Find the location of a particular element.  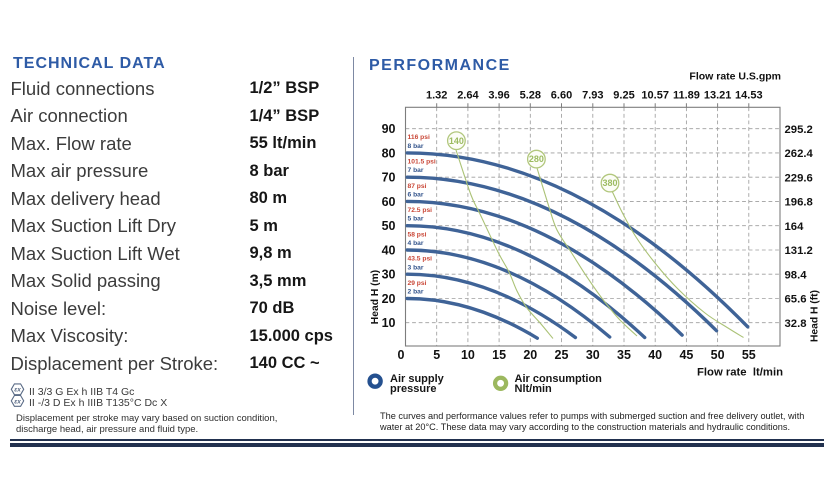

svg-text: 229.6 is located at coordinates (799, 178).